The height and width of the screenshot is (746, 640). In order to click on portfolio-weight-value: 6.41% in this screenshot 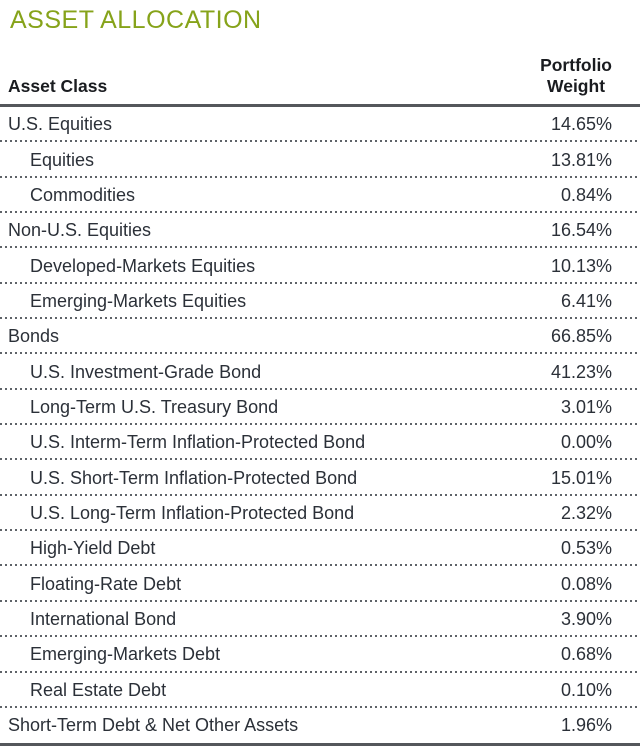, I will do `click(586, 300)`.